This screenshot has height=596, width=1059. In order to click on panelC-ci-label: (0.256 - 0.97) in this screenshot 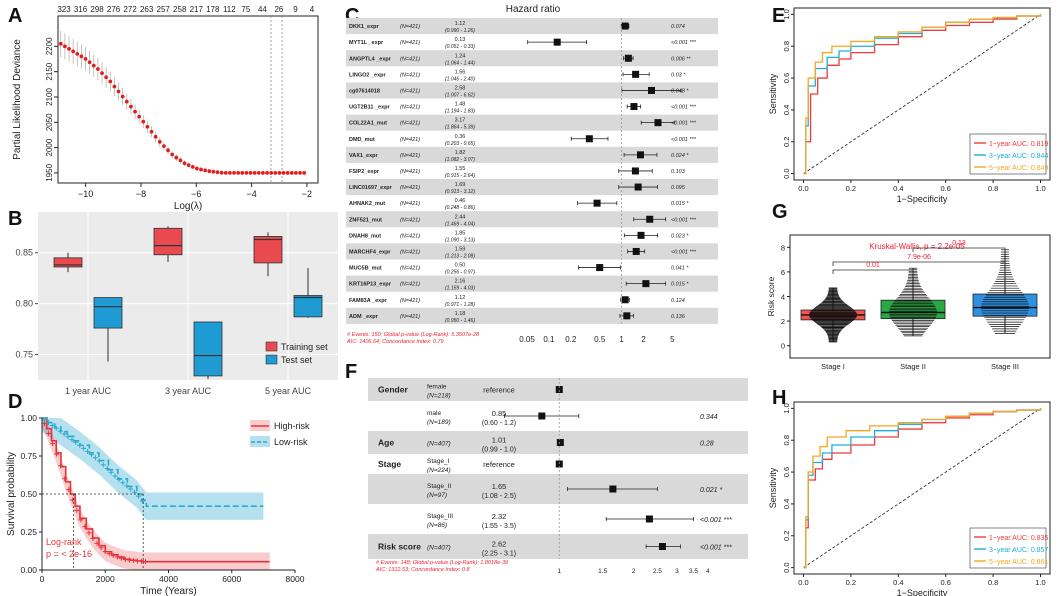, I will do `click(460, 273)`.